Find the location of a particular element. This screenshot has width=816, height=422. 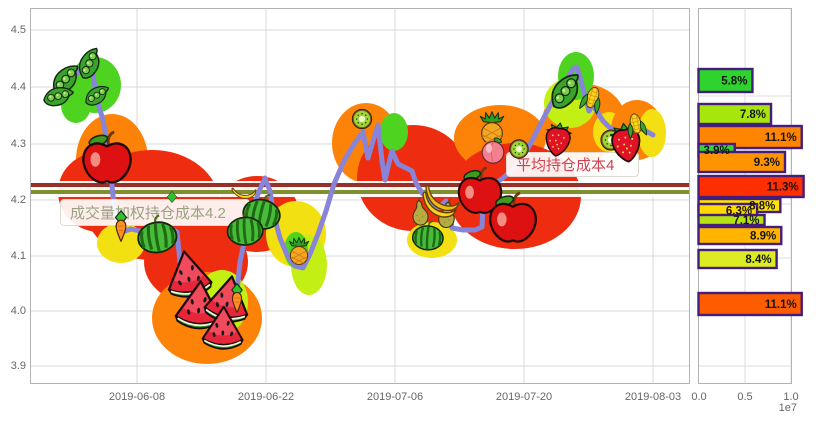

volume-axis-tick-label: 0.0 is located at coordinates (699, 397).